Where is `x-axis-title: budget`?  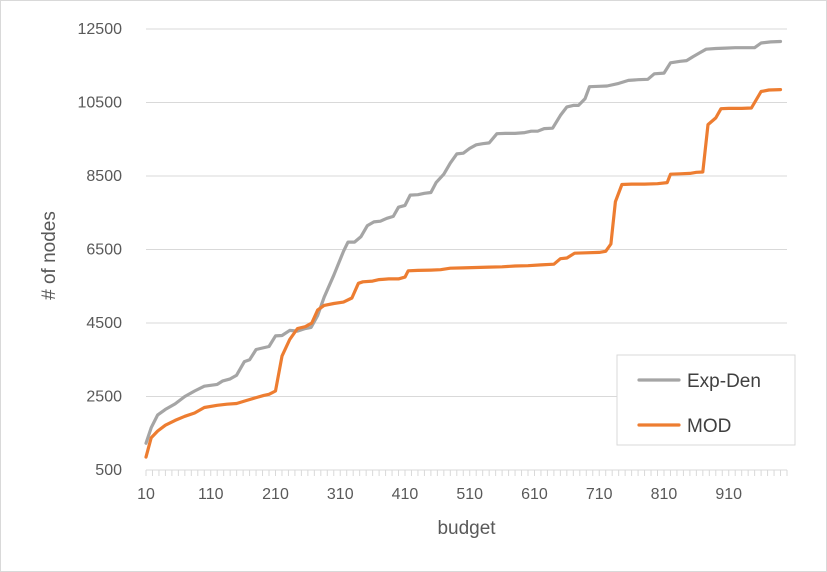 x-axis-title: budget is located at coordinates (466, 528).